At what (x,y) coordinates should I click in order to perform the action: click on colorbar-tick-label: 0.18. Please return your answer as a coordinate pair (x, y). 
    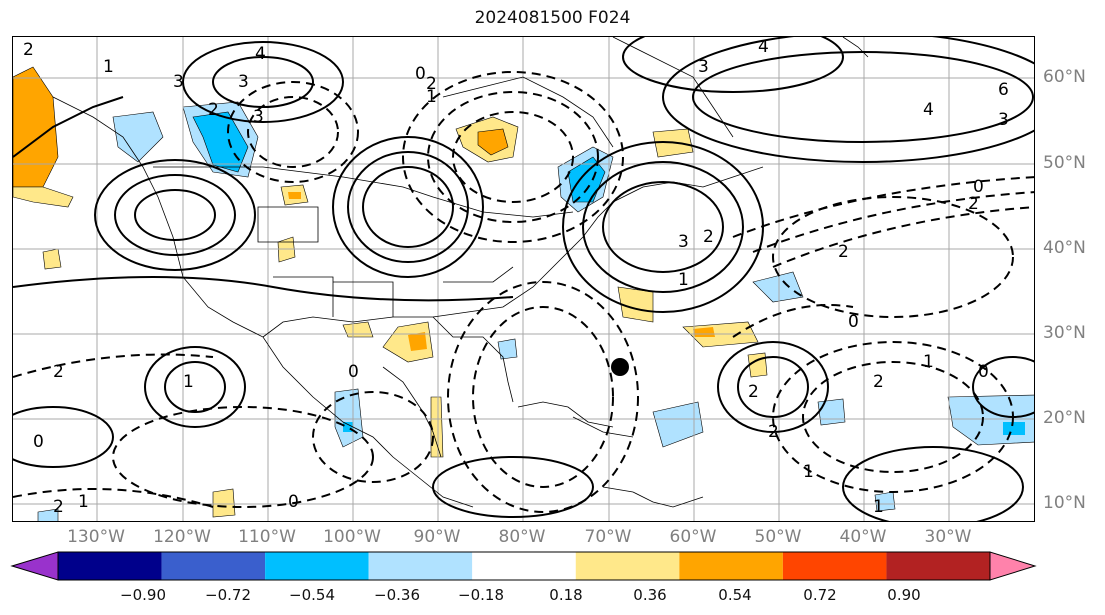
    Looking at the image, I should click on (566, 595).